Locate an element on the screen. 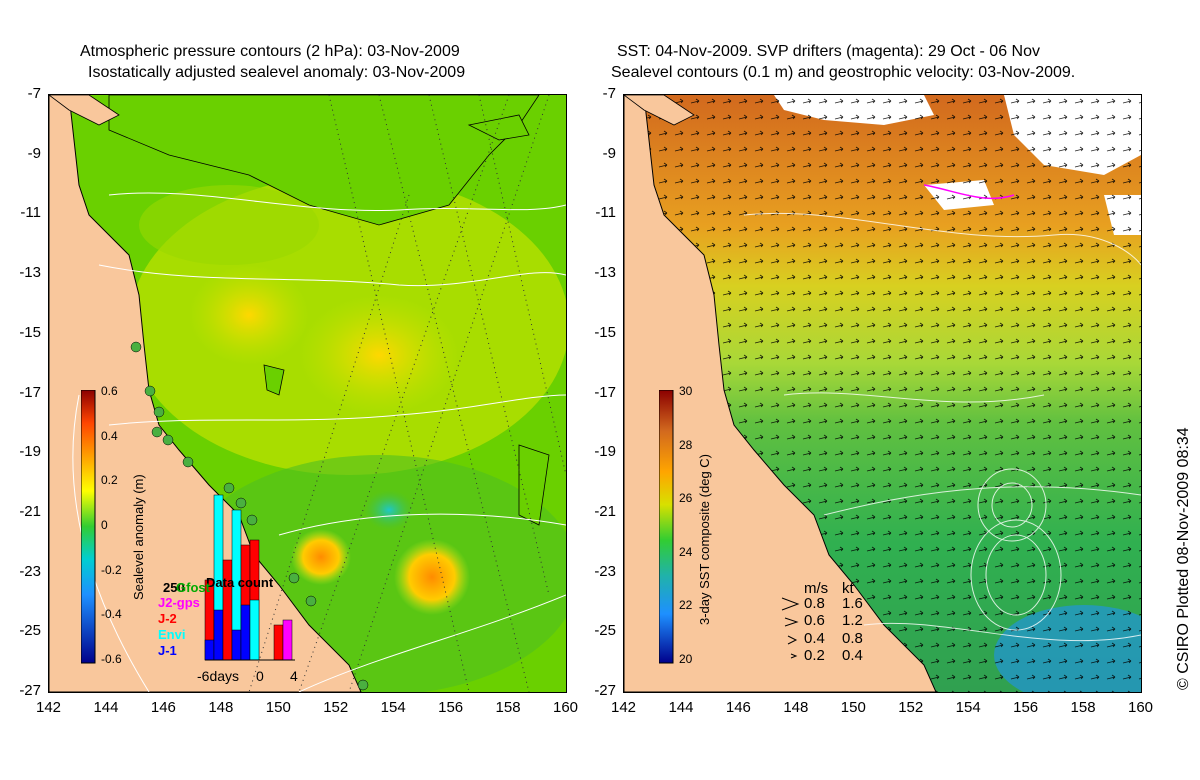 Image resolution: width=1200 pixels, height=780 pixels. legend-j2-gps: J2-gps is located at coordinates (179, 602).